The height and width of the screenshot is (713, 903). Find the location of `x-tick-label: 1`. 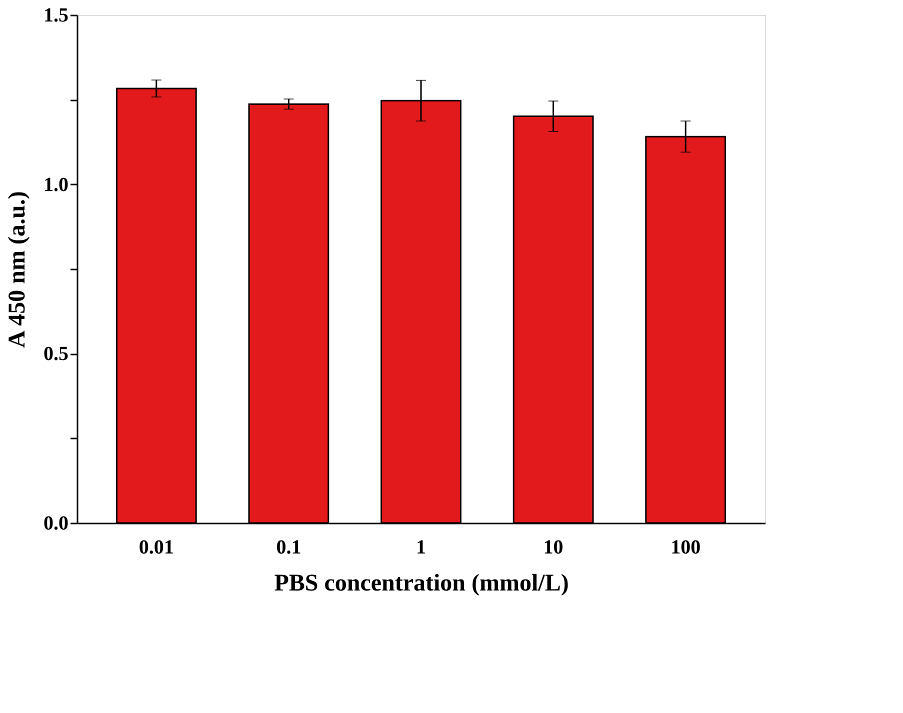

x-tick-label: 1 is located at coordinates (421, 547).